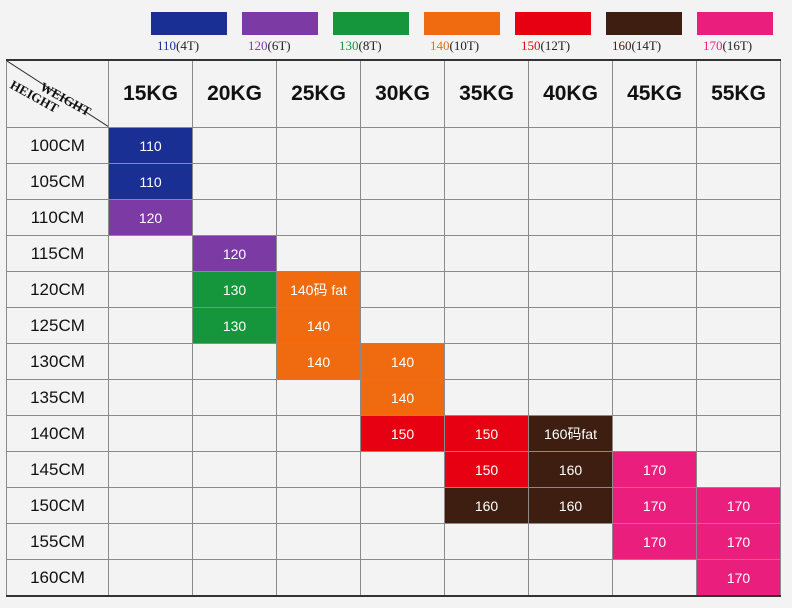  Describe the element at coordinates (318, 93) in the screenshot. I see `weight-column-header: 25KG` at that location.